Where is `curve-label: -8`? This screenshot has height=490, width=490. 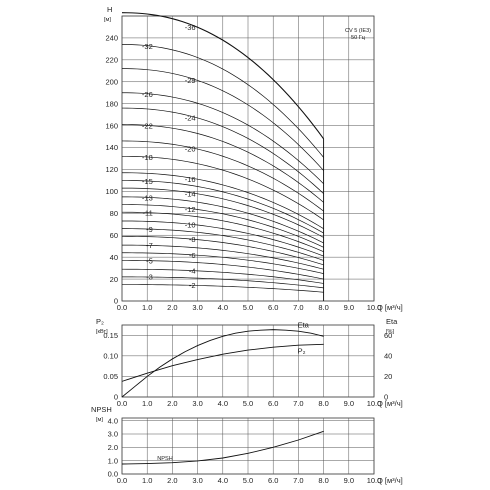 curve-label: -8 is located at coordinates (192, 239).